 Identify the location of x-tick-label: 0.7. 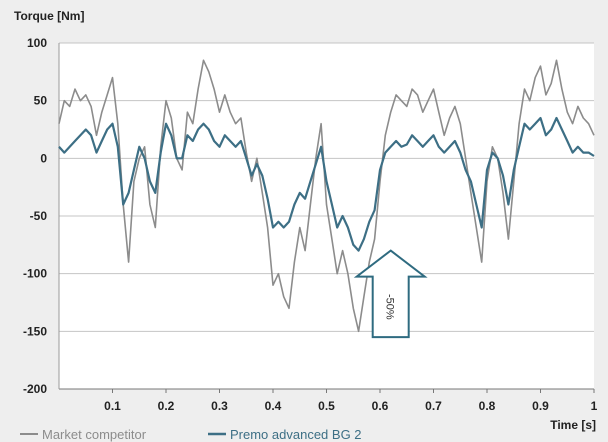
(433, 406).